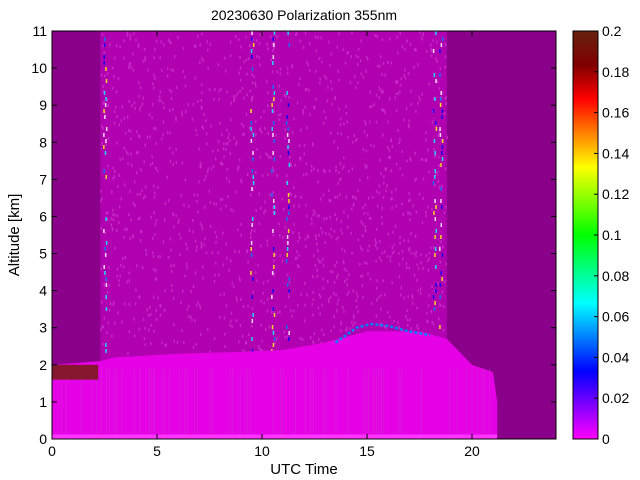 This screenshot has width=640, height=480. Describe the element at coordinates (43, 365) in the screenshot. I see `y-tick-label: 2` at that location.